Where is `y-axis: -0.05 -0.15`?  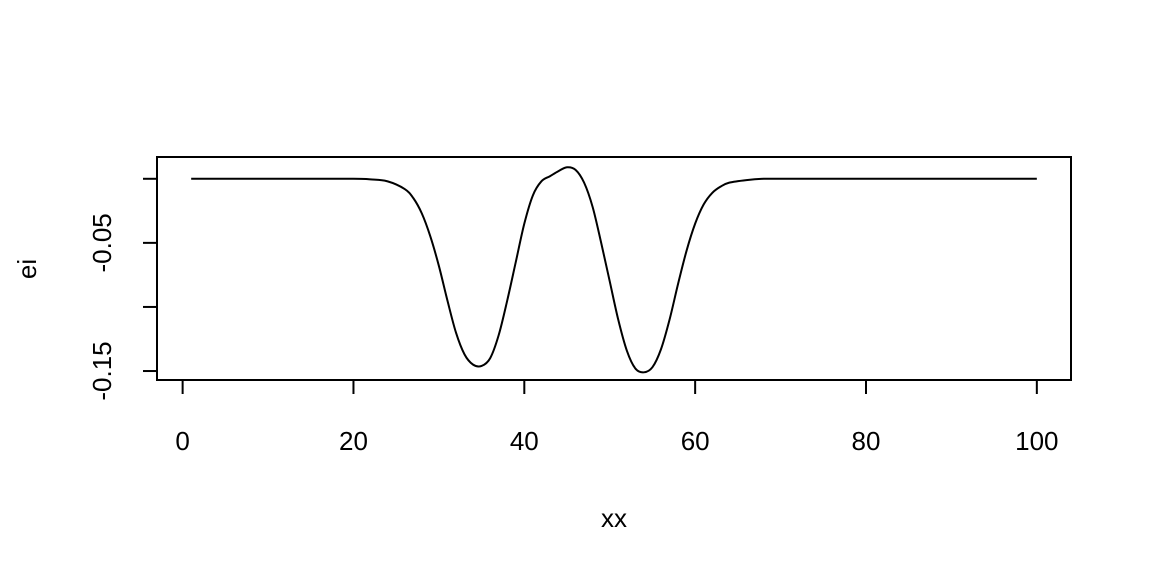 y-axis: -0.05 -0.15 is located at coordinates (122, 289).